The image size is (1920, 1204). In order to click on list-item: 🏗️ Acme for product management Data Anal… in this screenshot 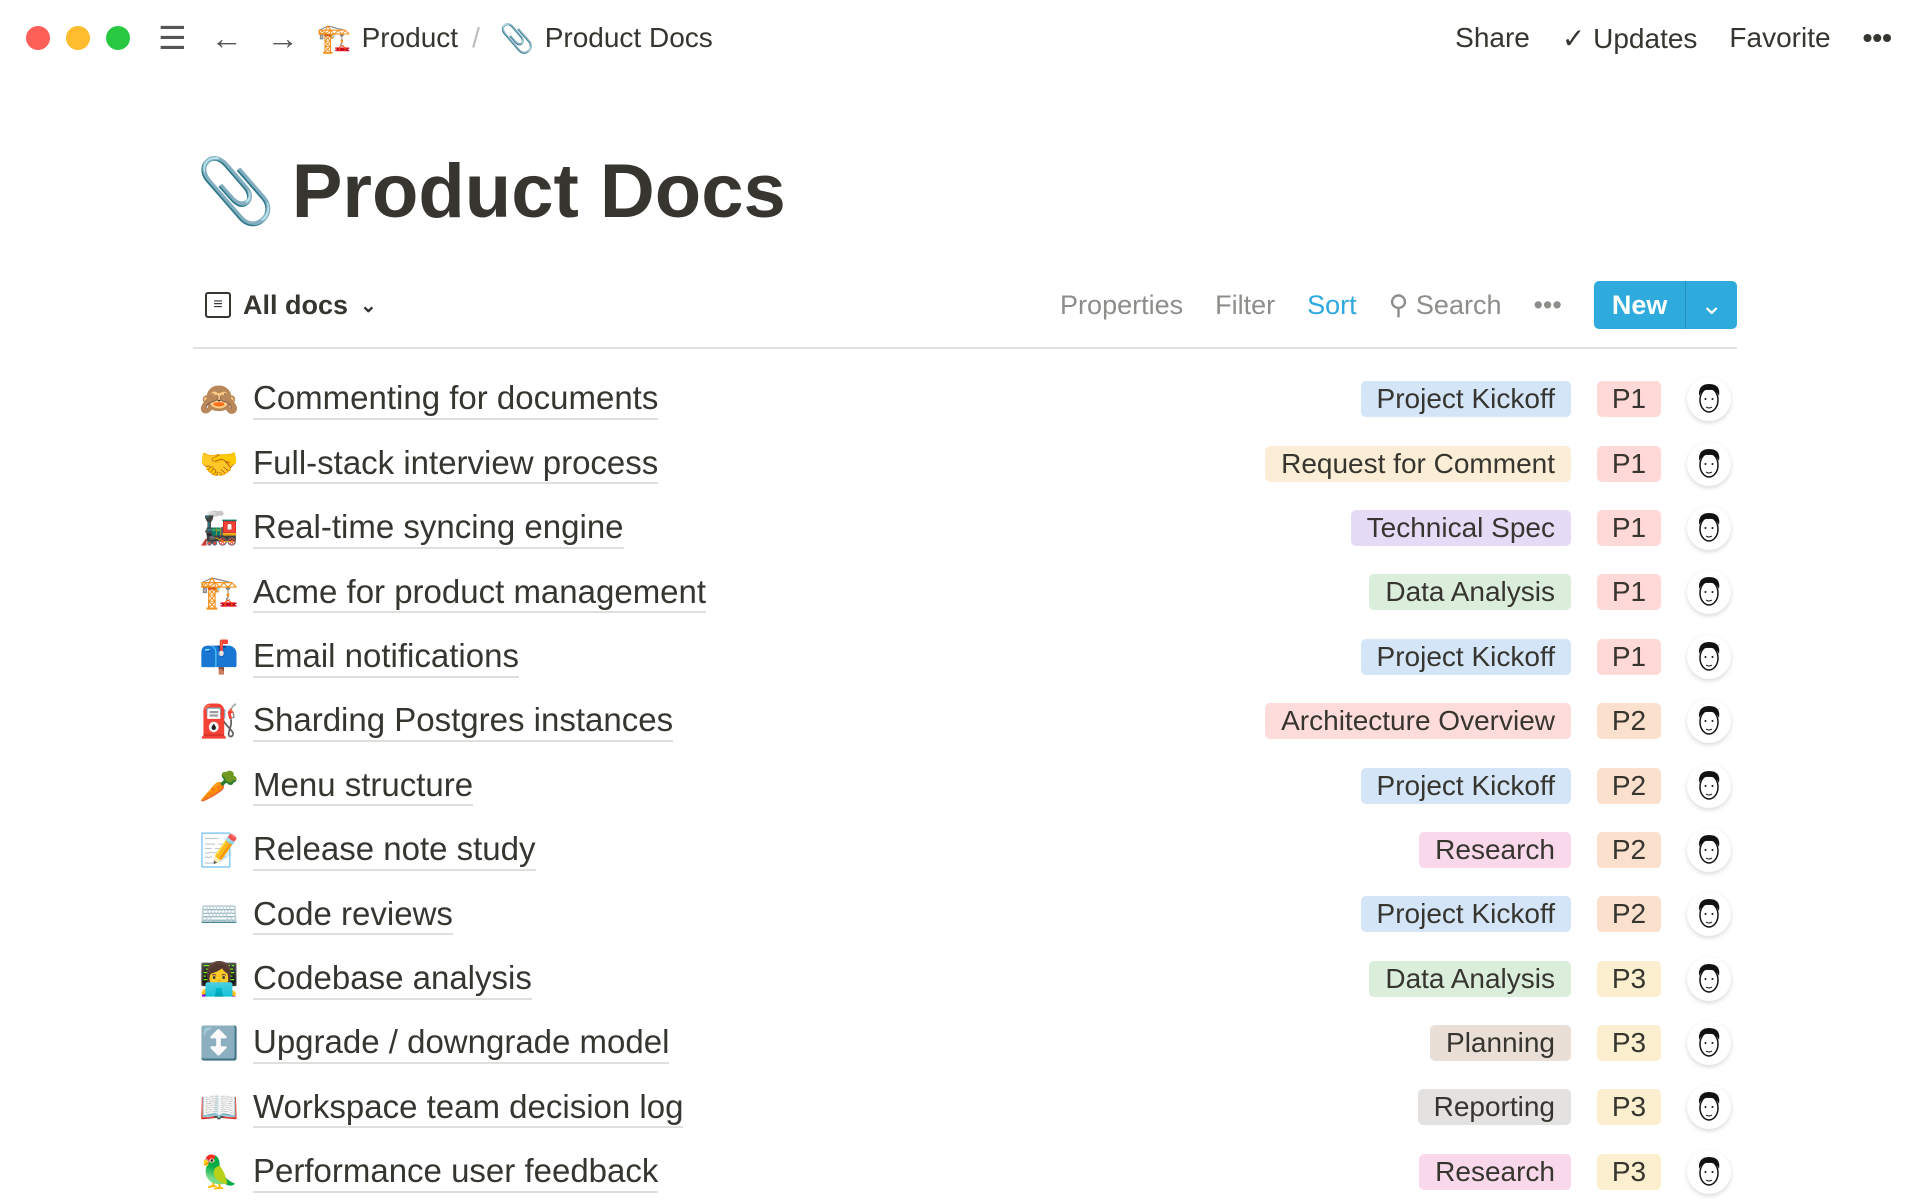, I will do `click(965, 592)`.